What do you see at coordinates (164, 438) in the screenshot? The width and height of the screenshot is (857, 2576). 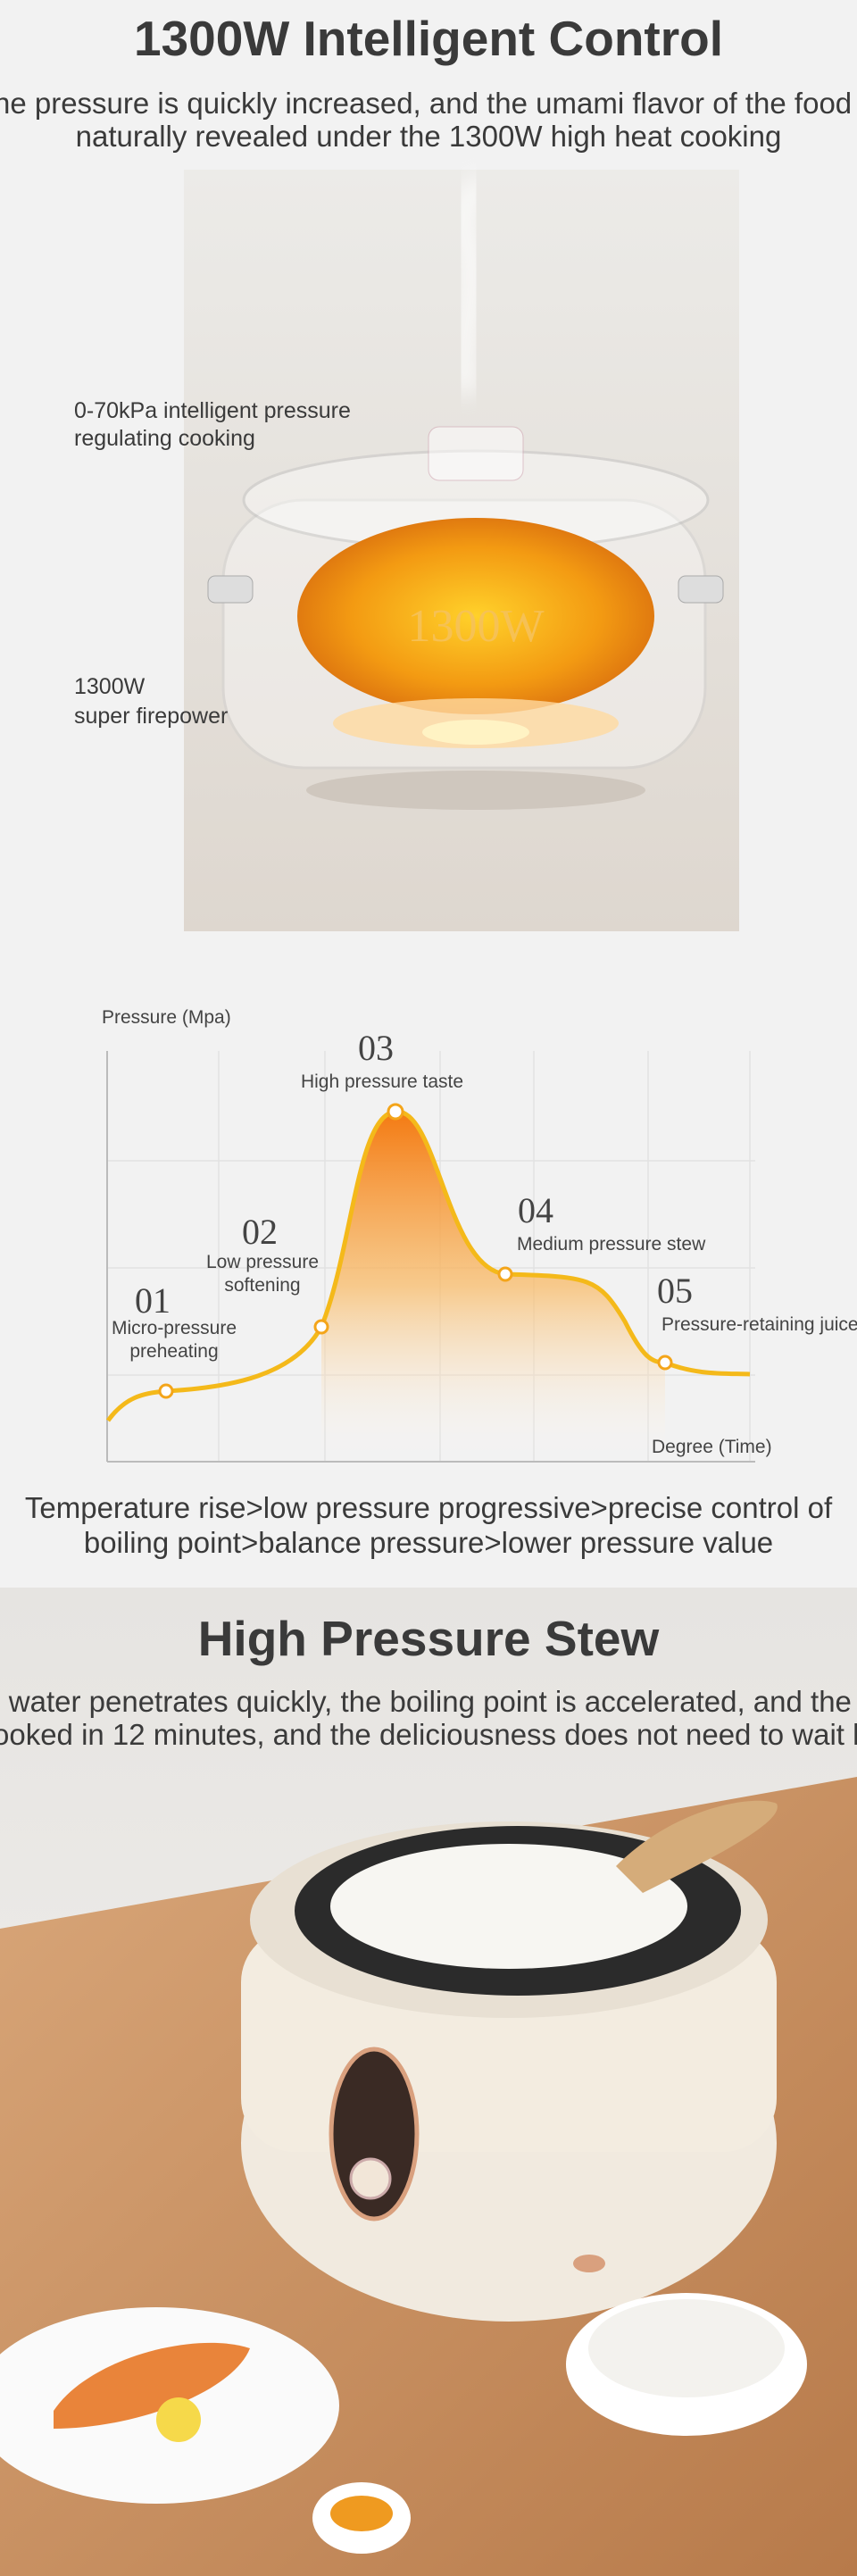 I see `feature-label: regulating cooking` at bounding box center [164, 438].